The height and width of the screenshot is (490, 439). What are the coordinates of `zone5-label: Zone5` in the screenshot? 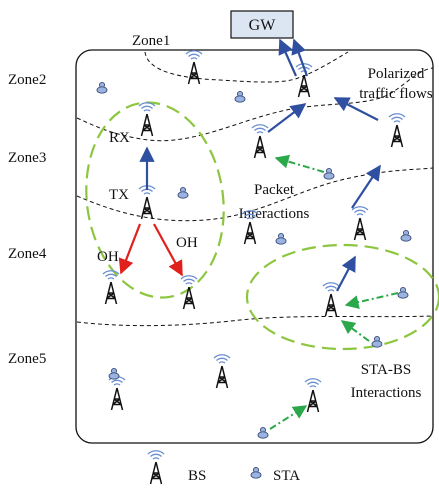 It's located at (27, 359).